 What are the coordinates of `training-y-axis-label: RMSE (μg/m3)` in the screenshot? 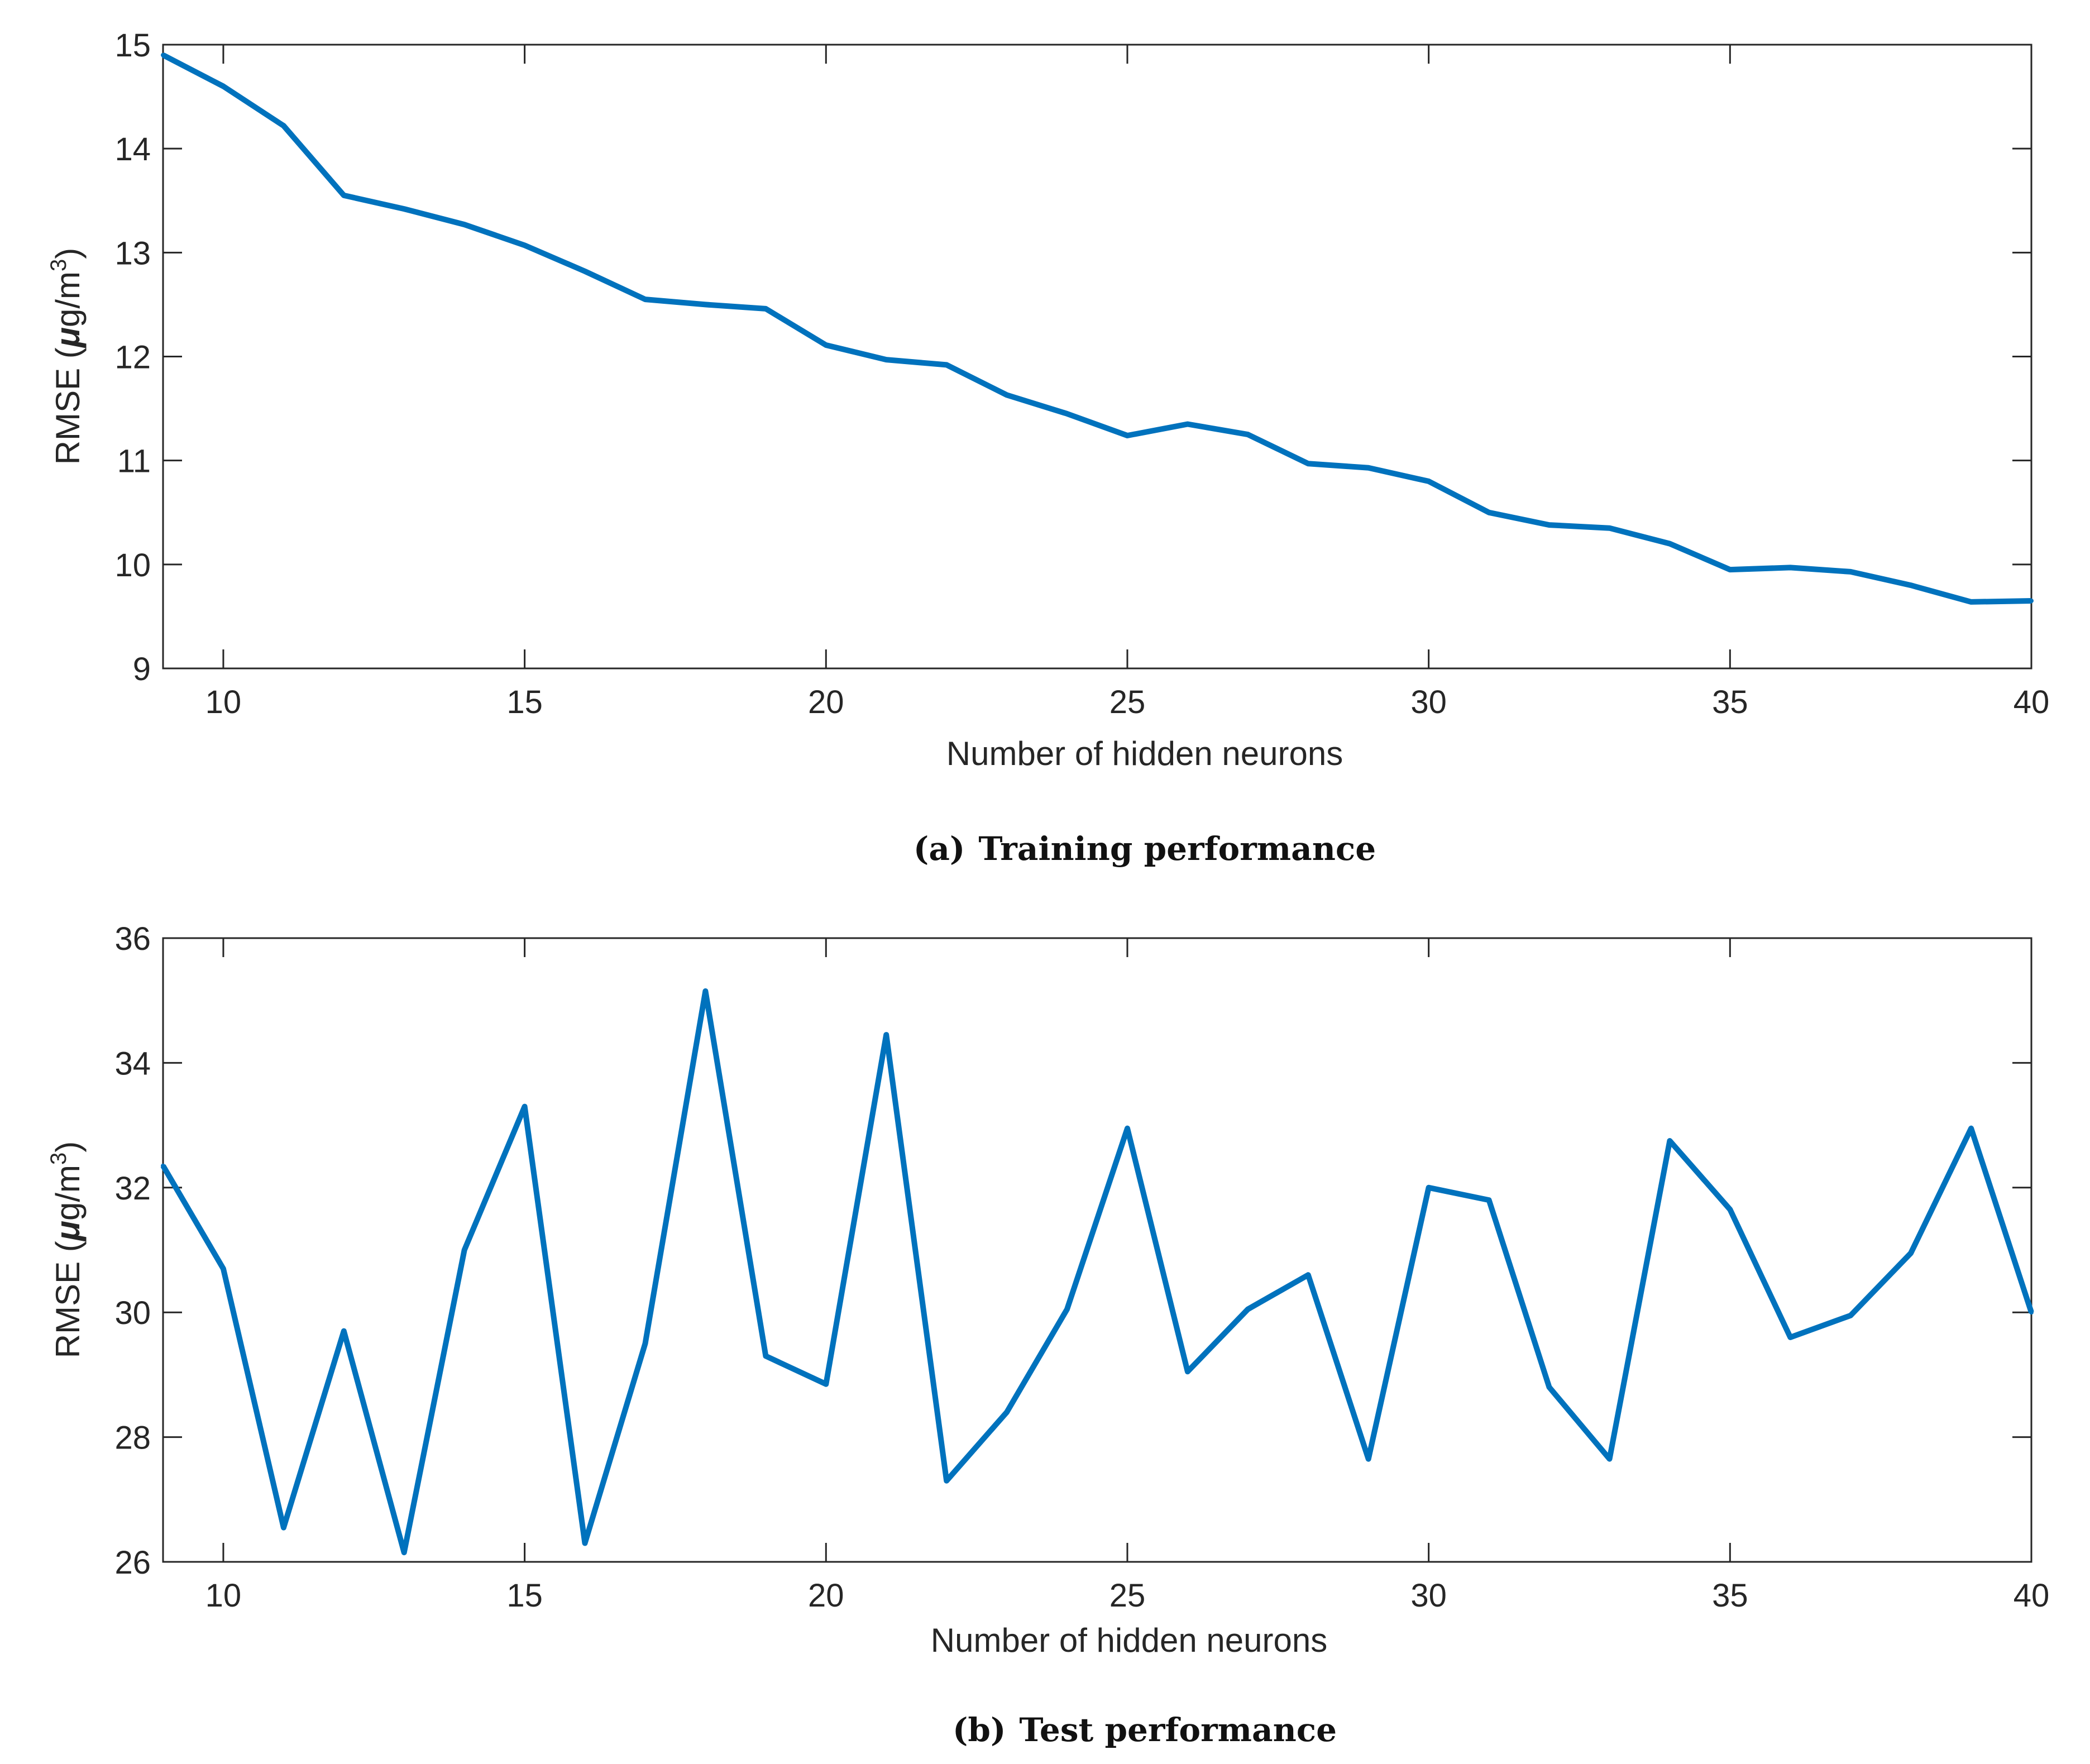 It's located at (67, 356).